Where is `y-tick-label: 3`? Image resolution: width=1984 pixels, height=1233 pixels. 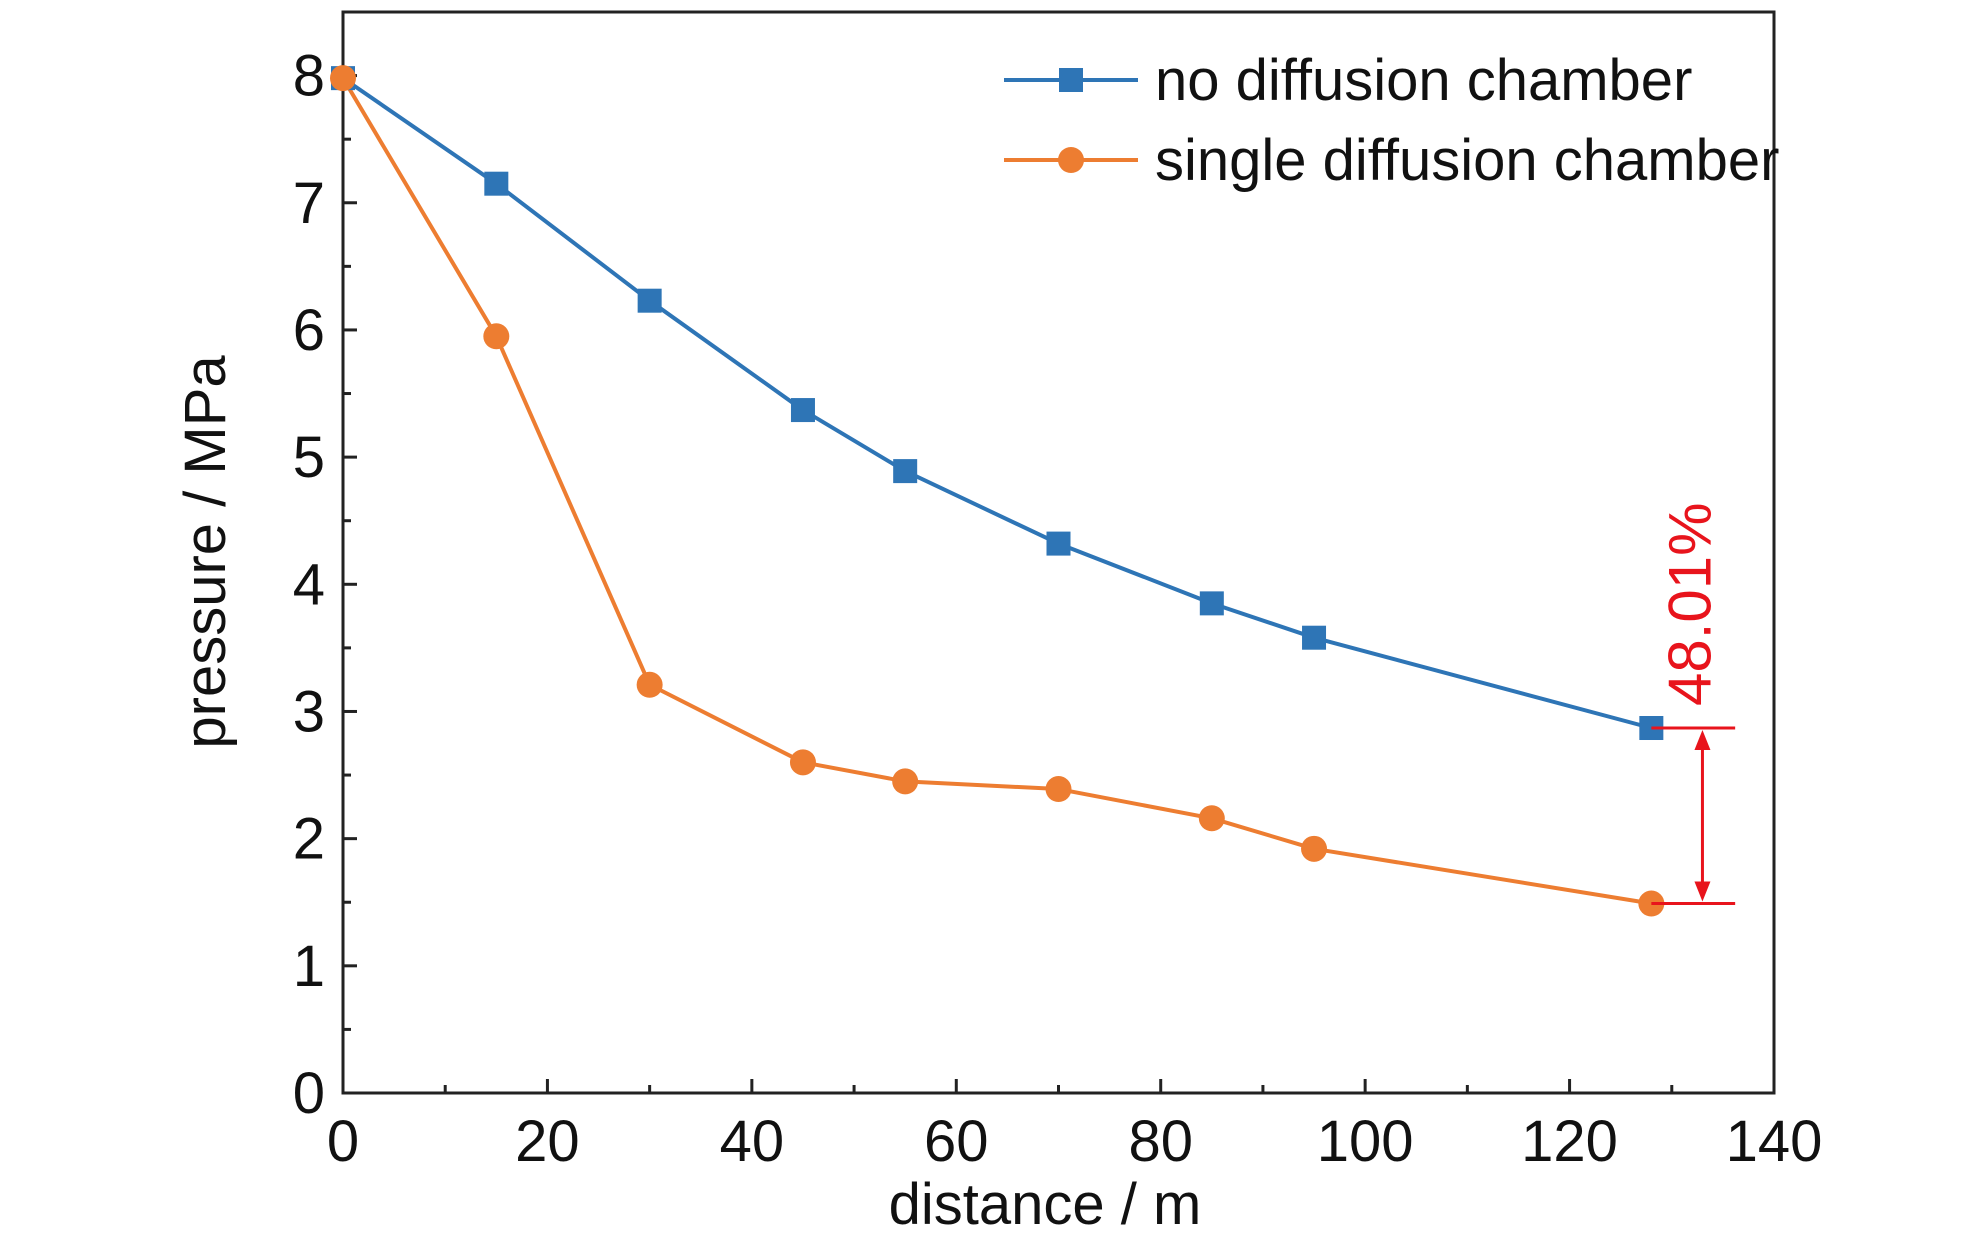
y-tick-label: 3 is located at coordinates (309, 711).